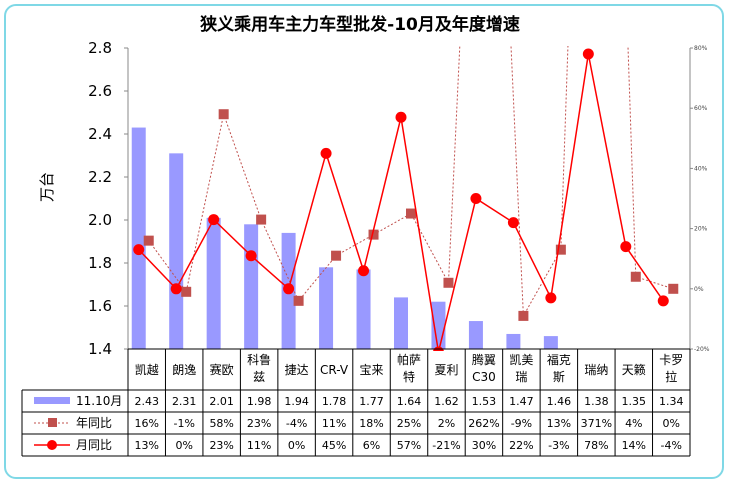  Describe the element at coordinates (147, 445) in the screenshot. I see `data-label: 13%` at that location.